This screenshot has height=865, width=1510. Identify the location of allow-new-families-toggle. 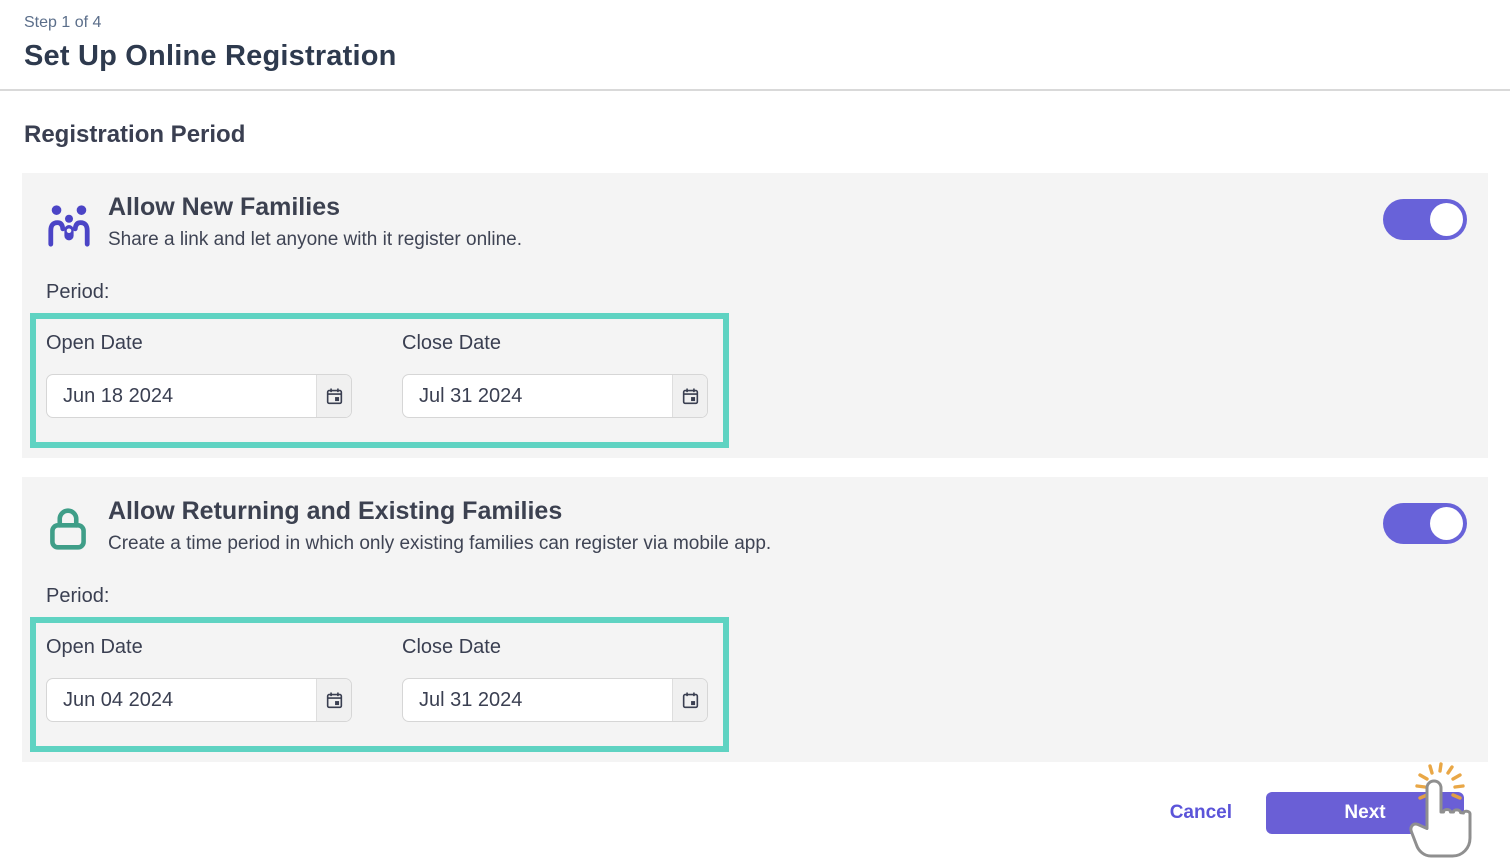
(1425, 219).